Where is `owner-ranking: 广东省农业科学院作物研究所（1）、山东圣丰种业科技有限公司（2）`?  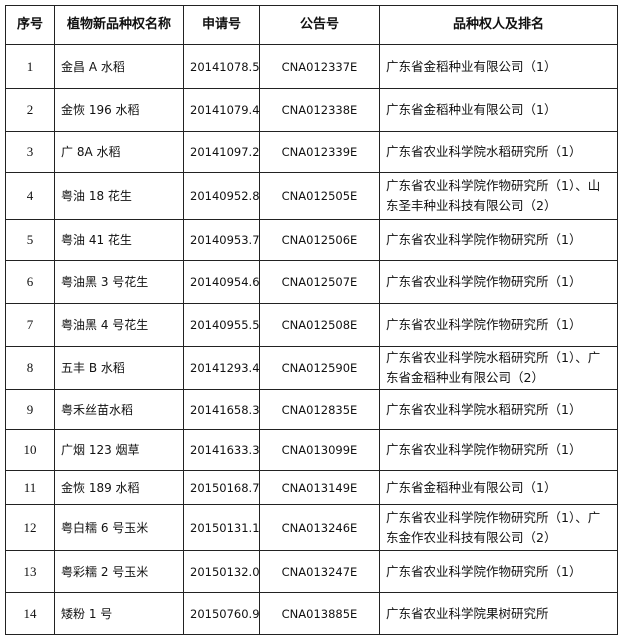
owner-ranking: 广东省农业科学院作物研究所（1）、山东圣丰种业科技有限公司（2） is located at coordinates (498, 196).